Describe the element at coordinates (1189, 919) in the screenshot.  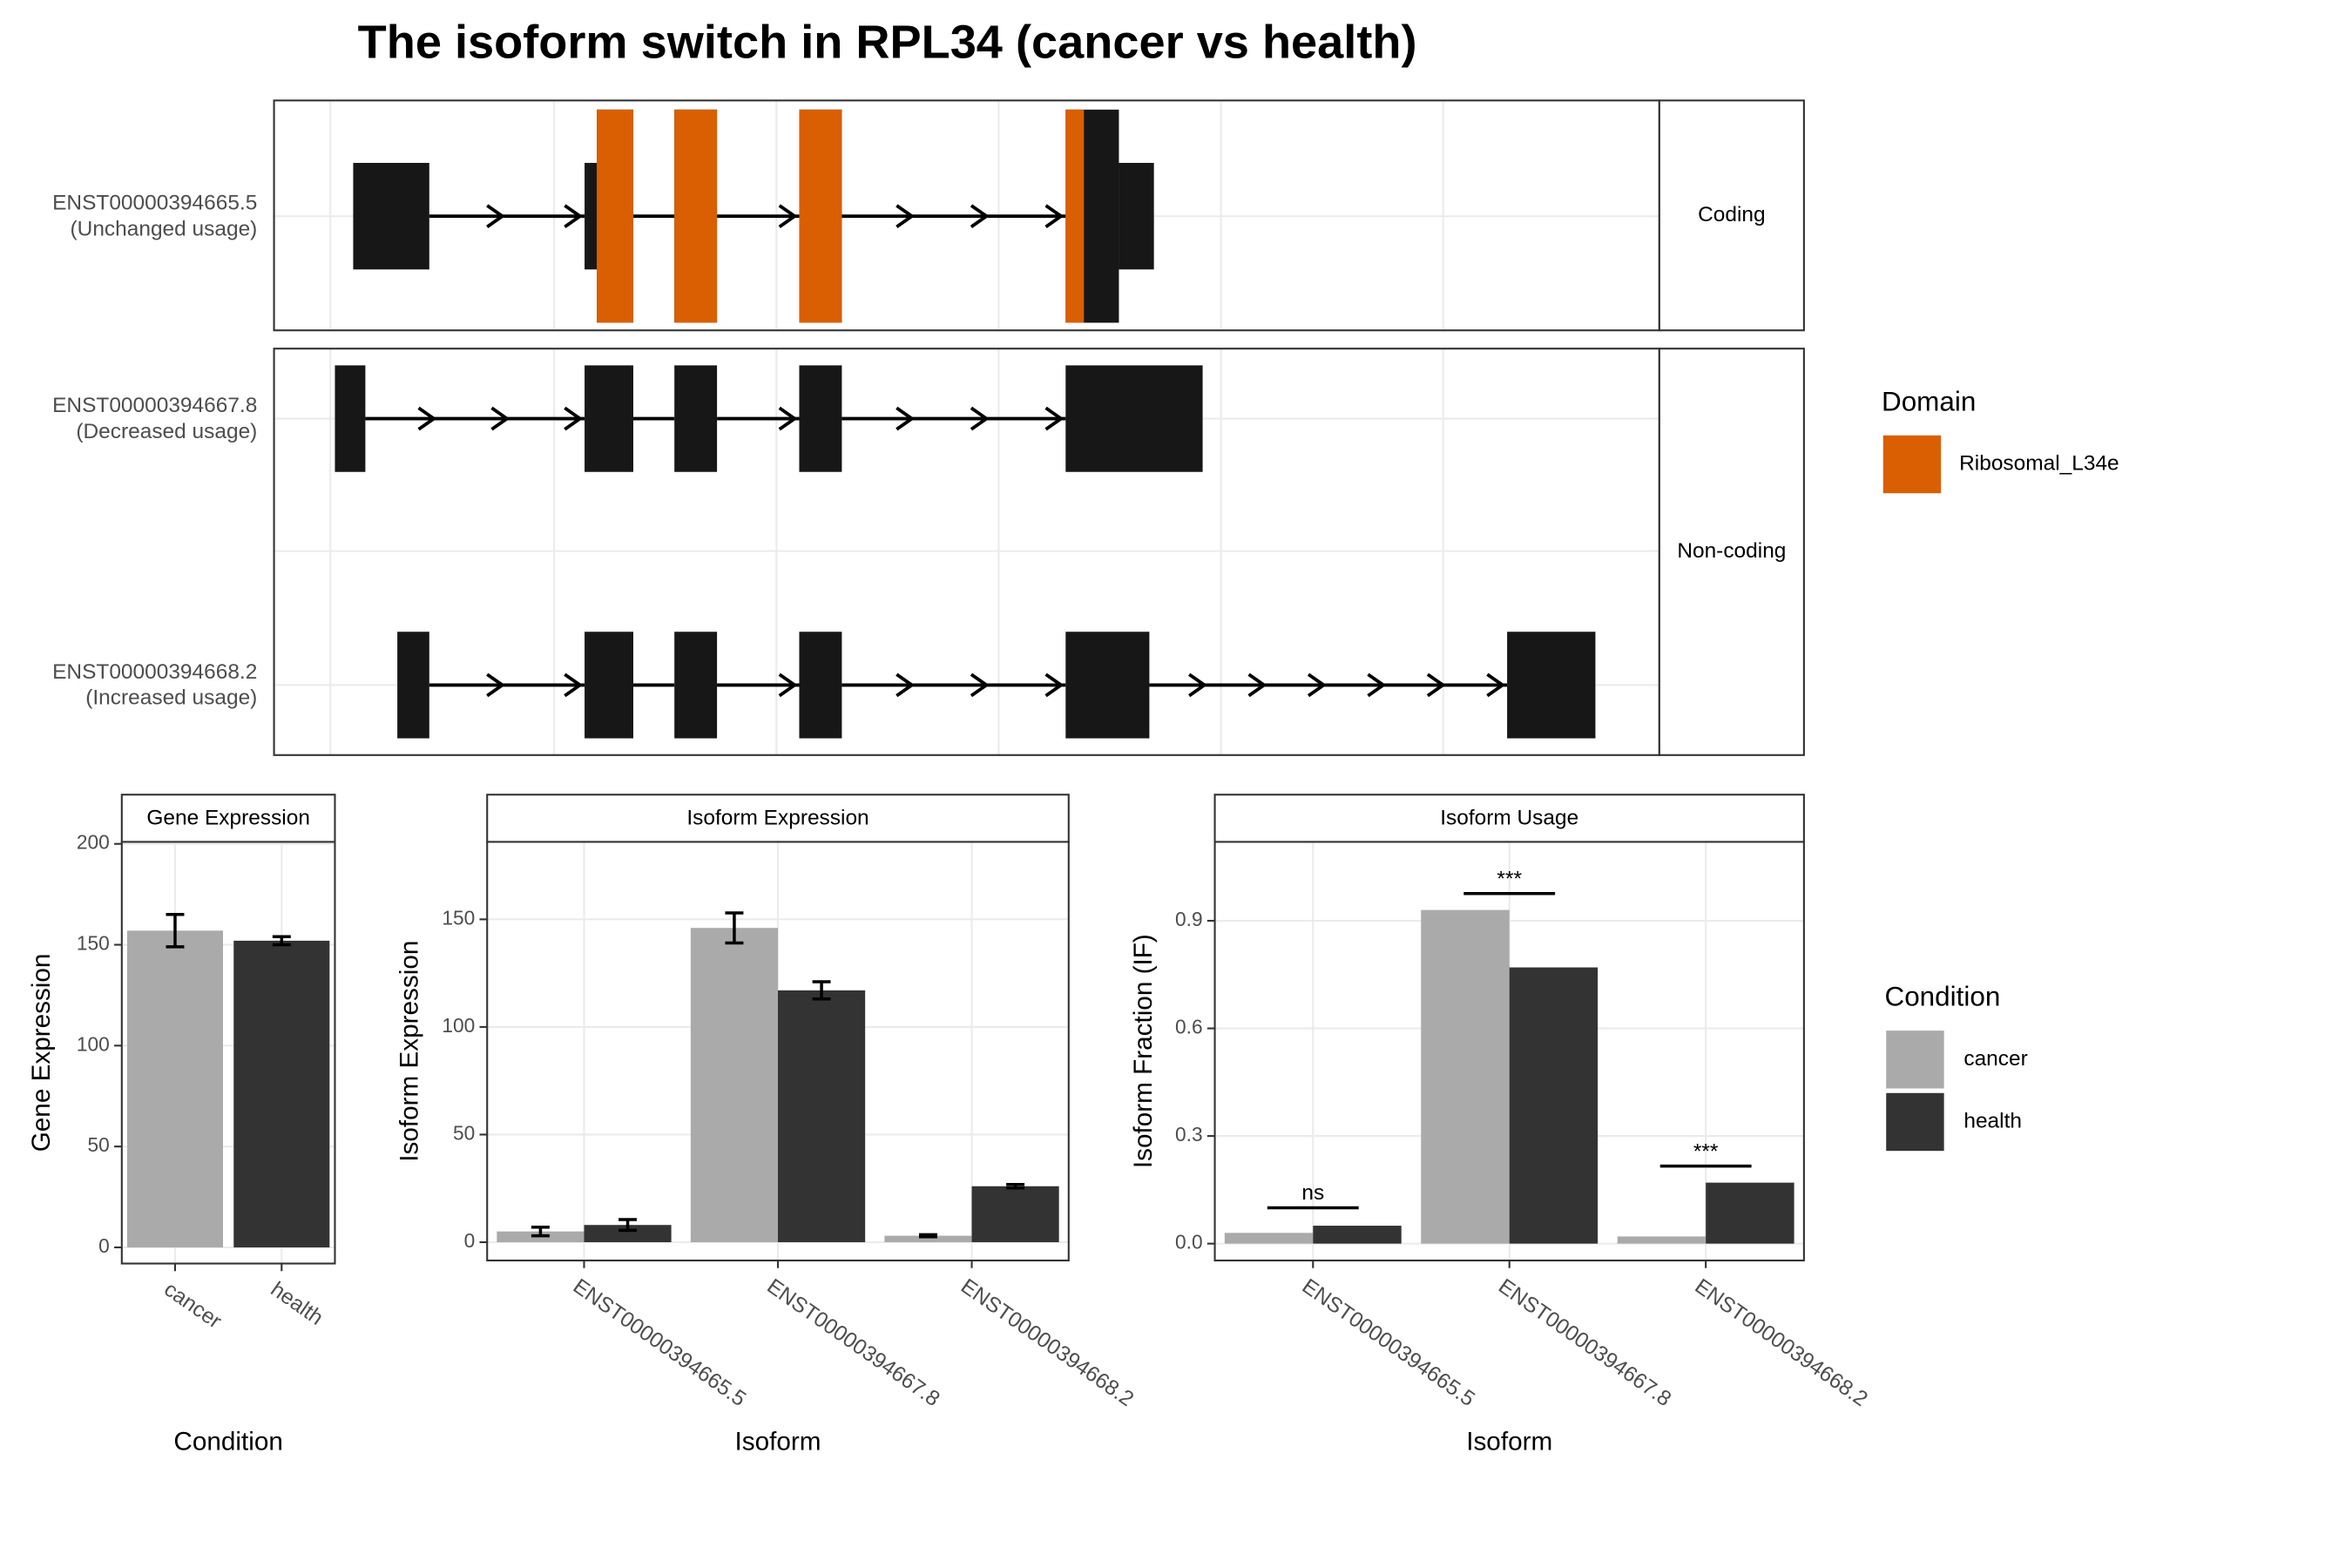
I see `y-tick-label: 0.9` at that location.